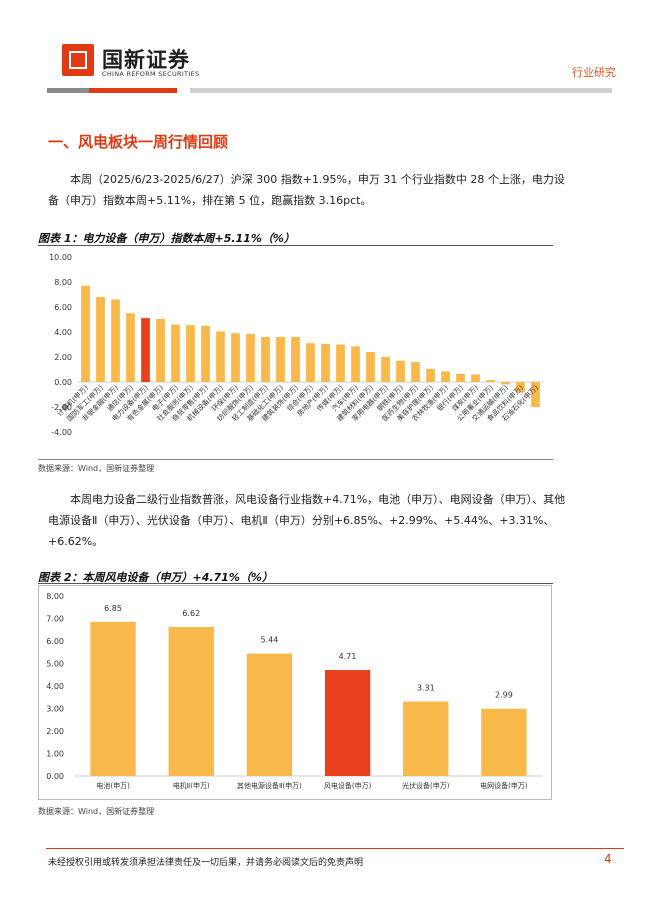 The height and width of the screenshot is (914, 662). What do you see at coordinates (206, 863) in the screenshot?
I see `footer-disclaimer: 未经授权引用或转发须承担法律责任及一切后果，并请务必阅读文后的免责声明` at bounding box center [206, 863].